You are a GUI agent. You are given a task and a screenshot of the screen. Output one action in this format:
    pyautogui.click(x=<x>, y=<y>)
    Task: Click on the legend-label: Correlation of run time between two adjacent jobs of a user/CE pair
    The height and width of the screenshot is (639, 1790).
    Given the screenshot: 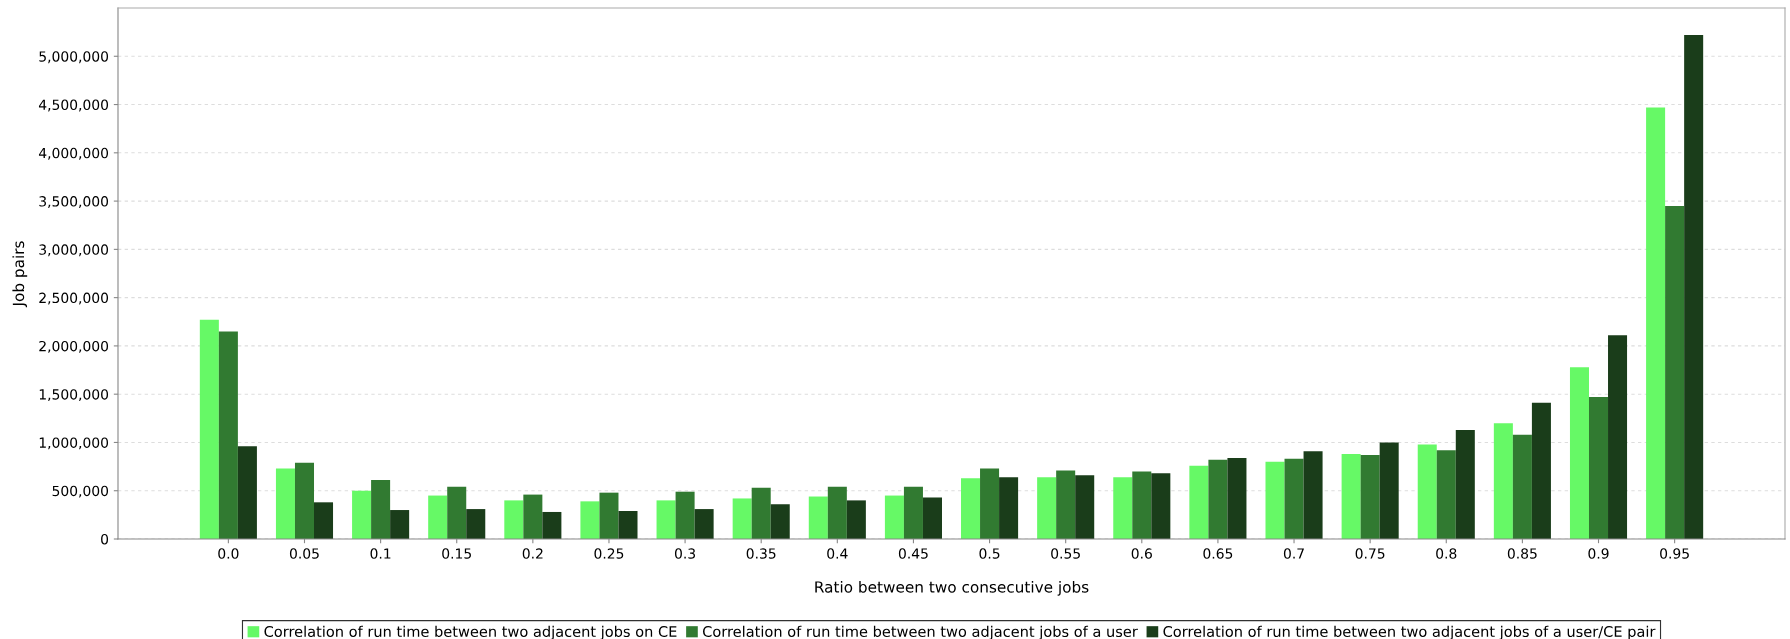 What is the action you would take?
    pyautogui.click(x=1409, y=632)
    